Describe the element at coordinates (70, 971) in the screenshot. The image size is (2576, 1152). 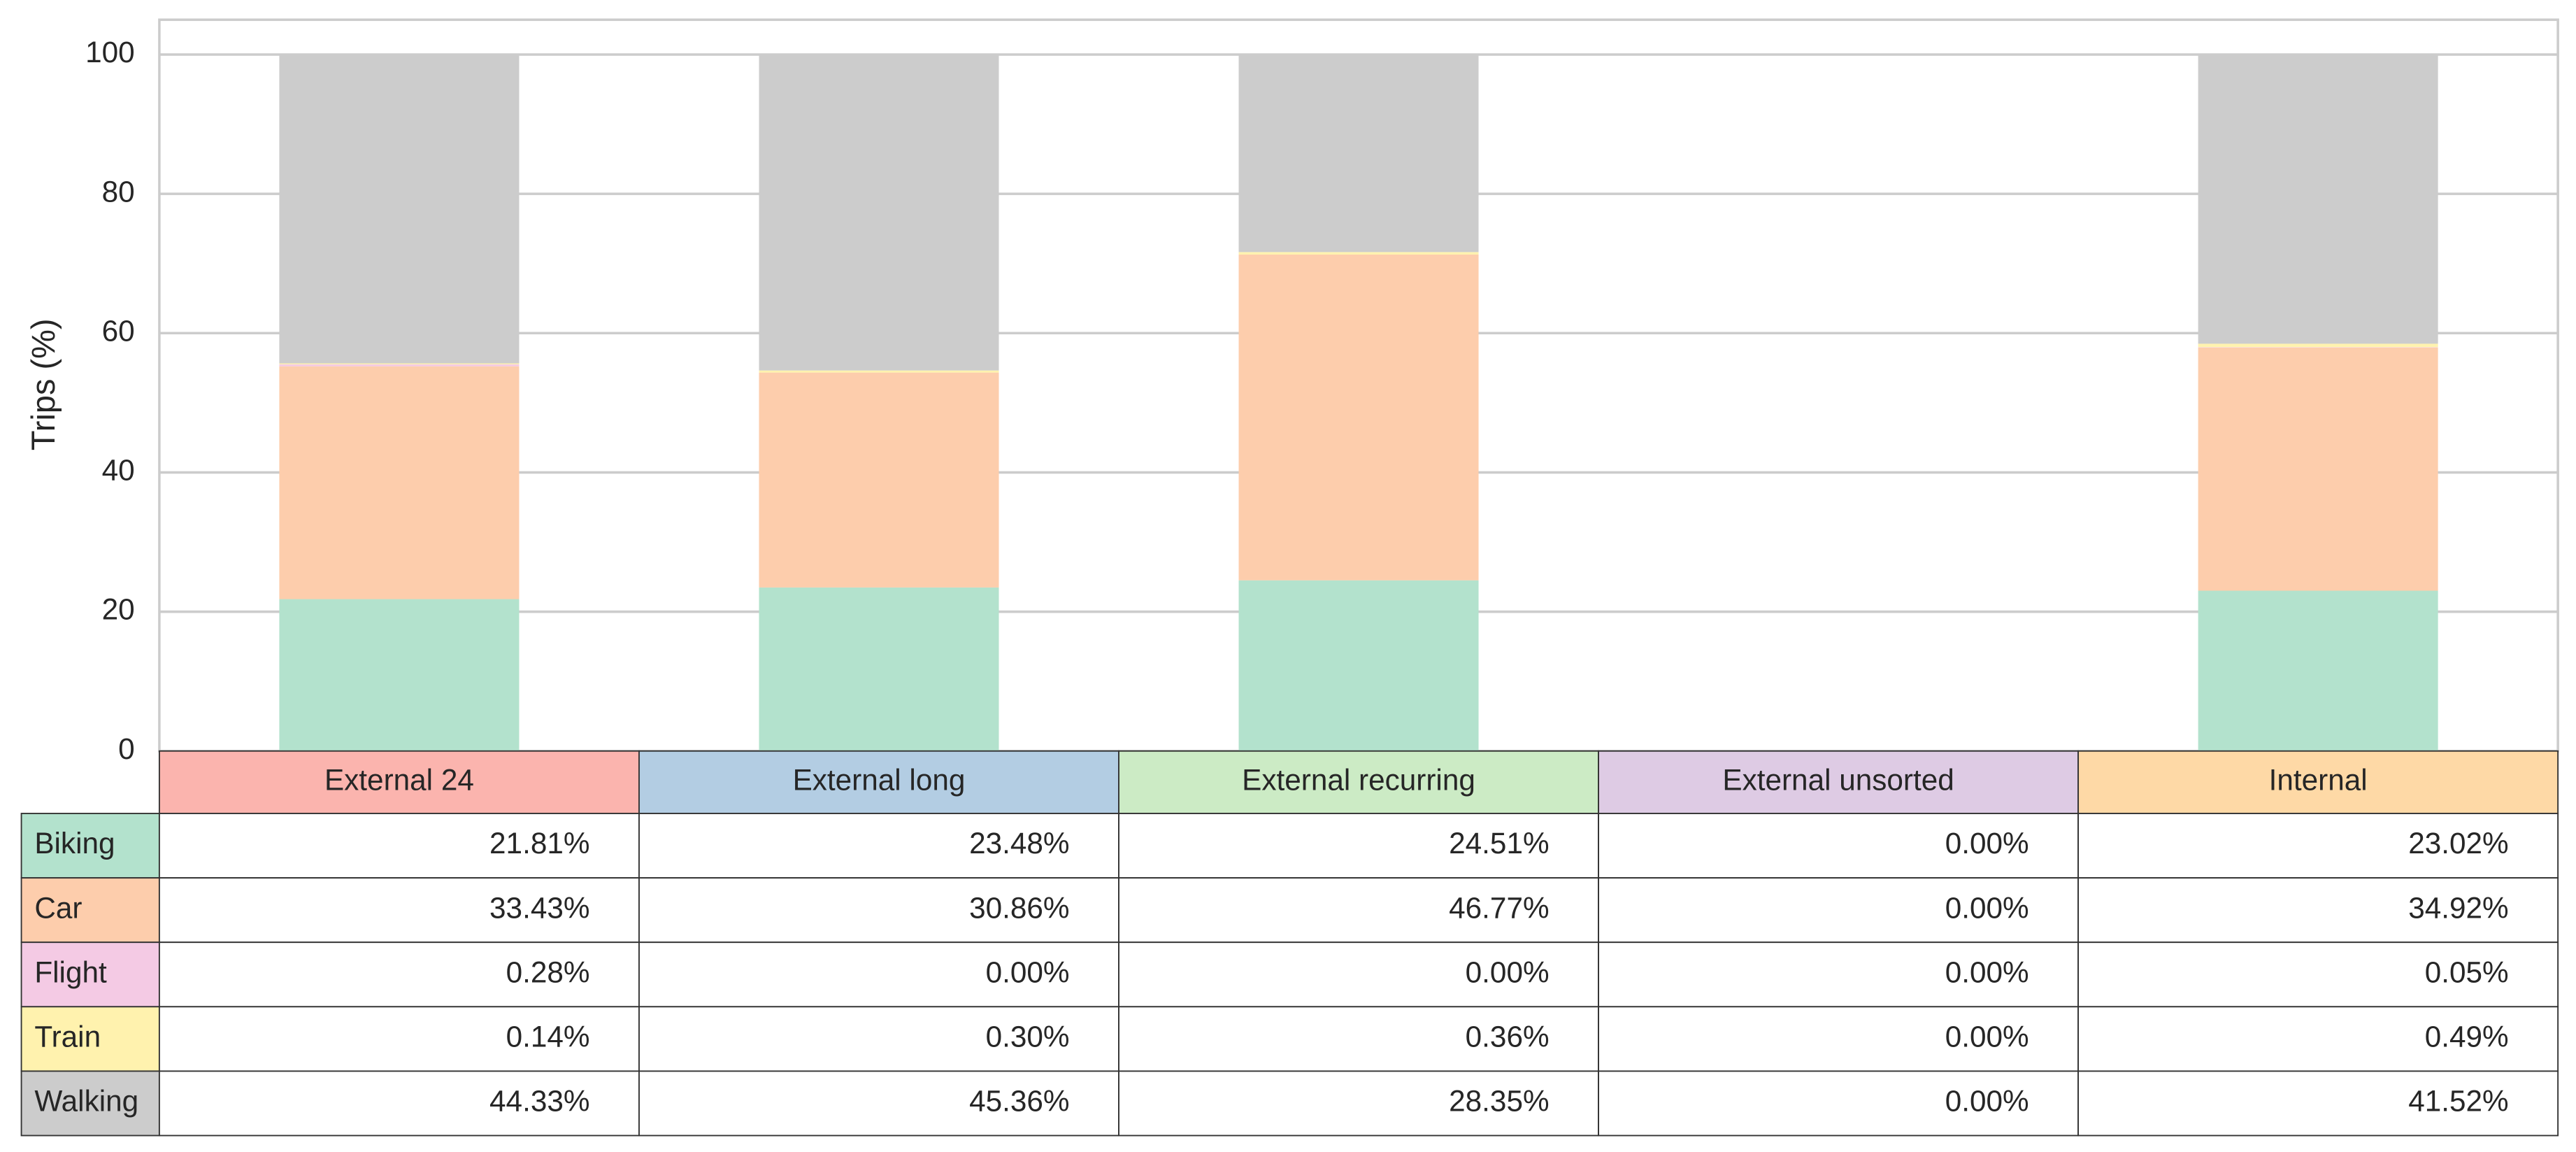
I see `legend-label: Flight` at that location.